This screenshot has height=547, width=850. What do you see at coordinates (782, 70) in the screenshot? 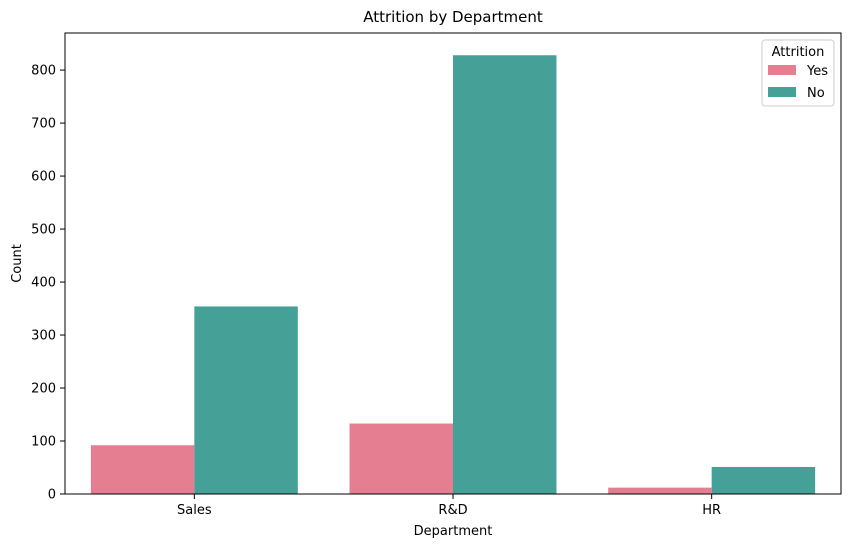
I see `legend-swatch-yes` at bounding box center [782, 70].